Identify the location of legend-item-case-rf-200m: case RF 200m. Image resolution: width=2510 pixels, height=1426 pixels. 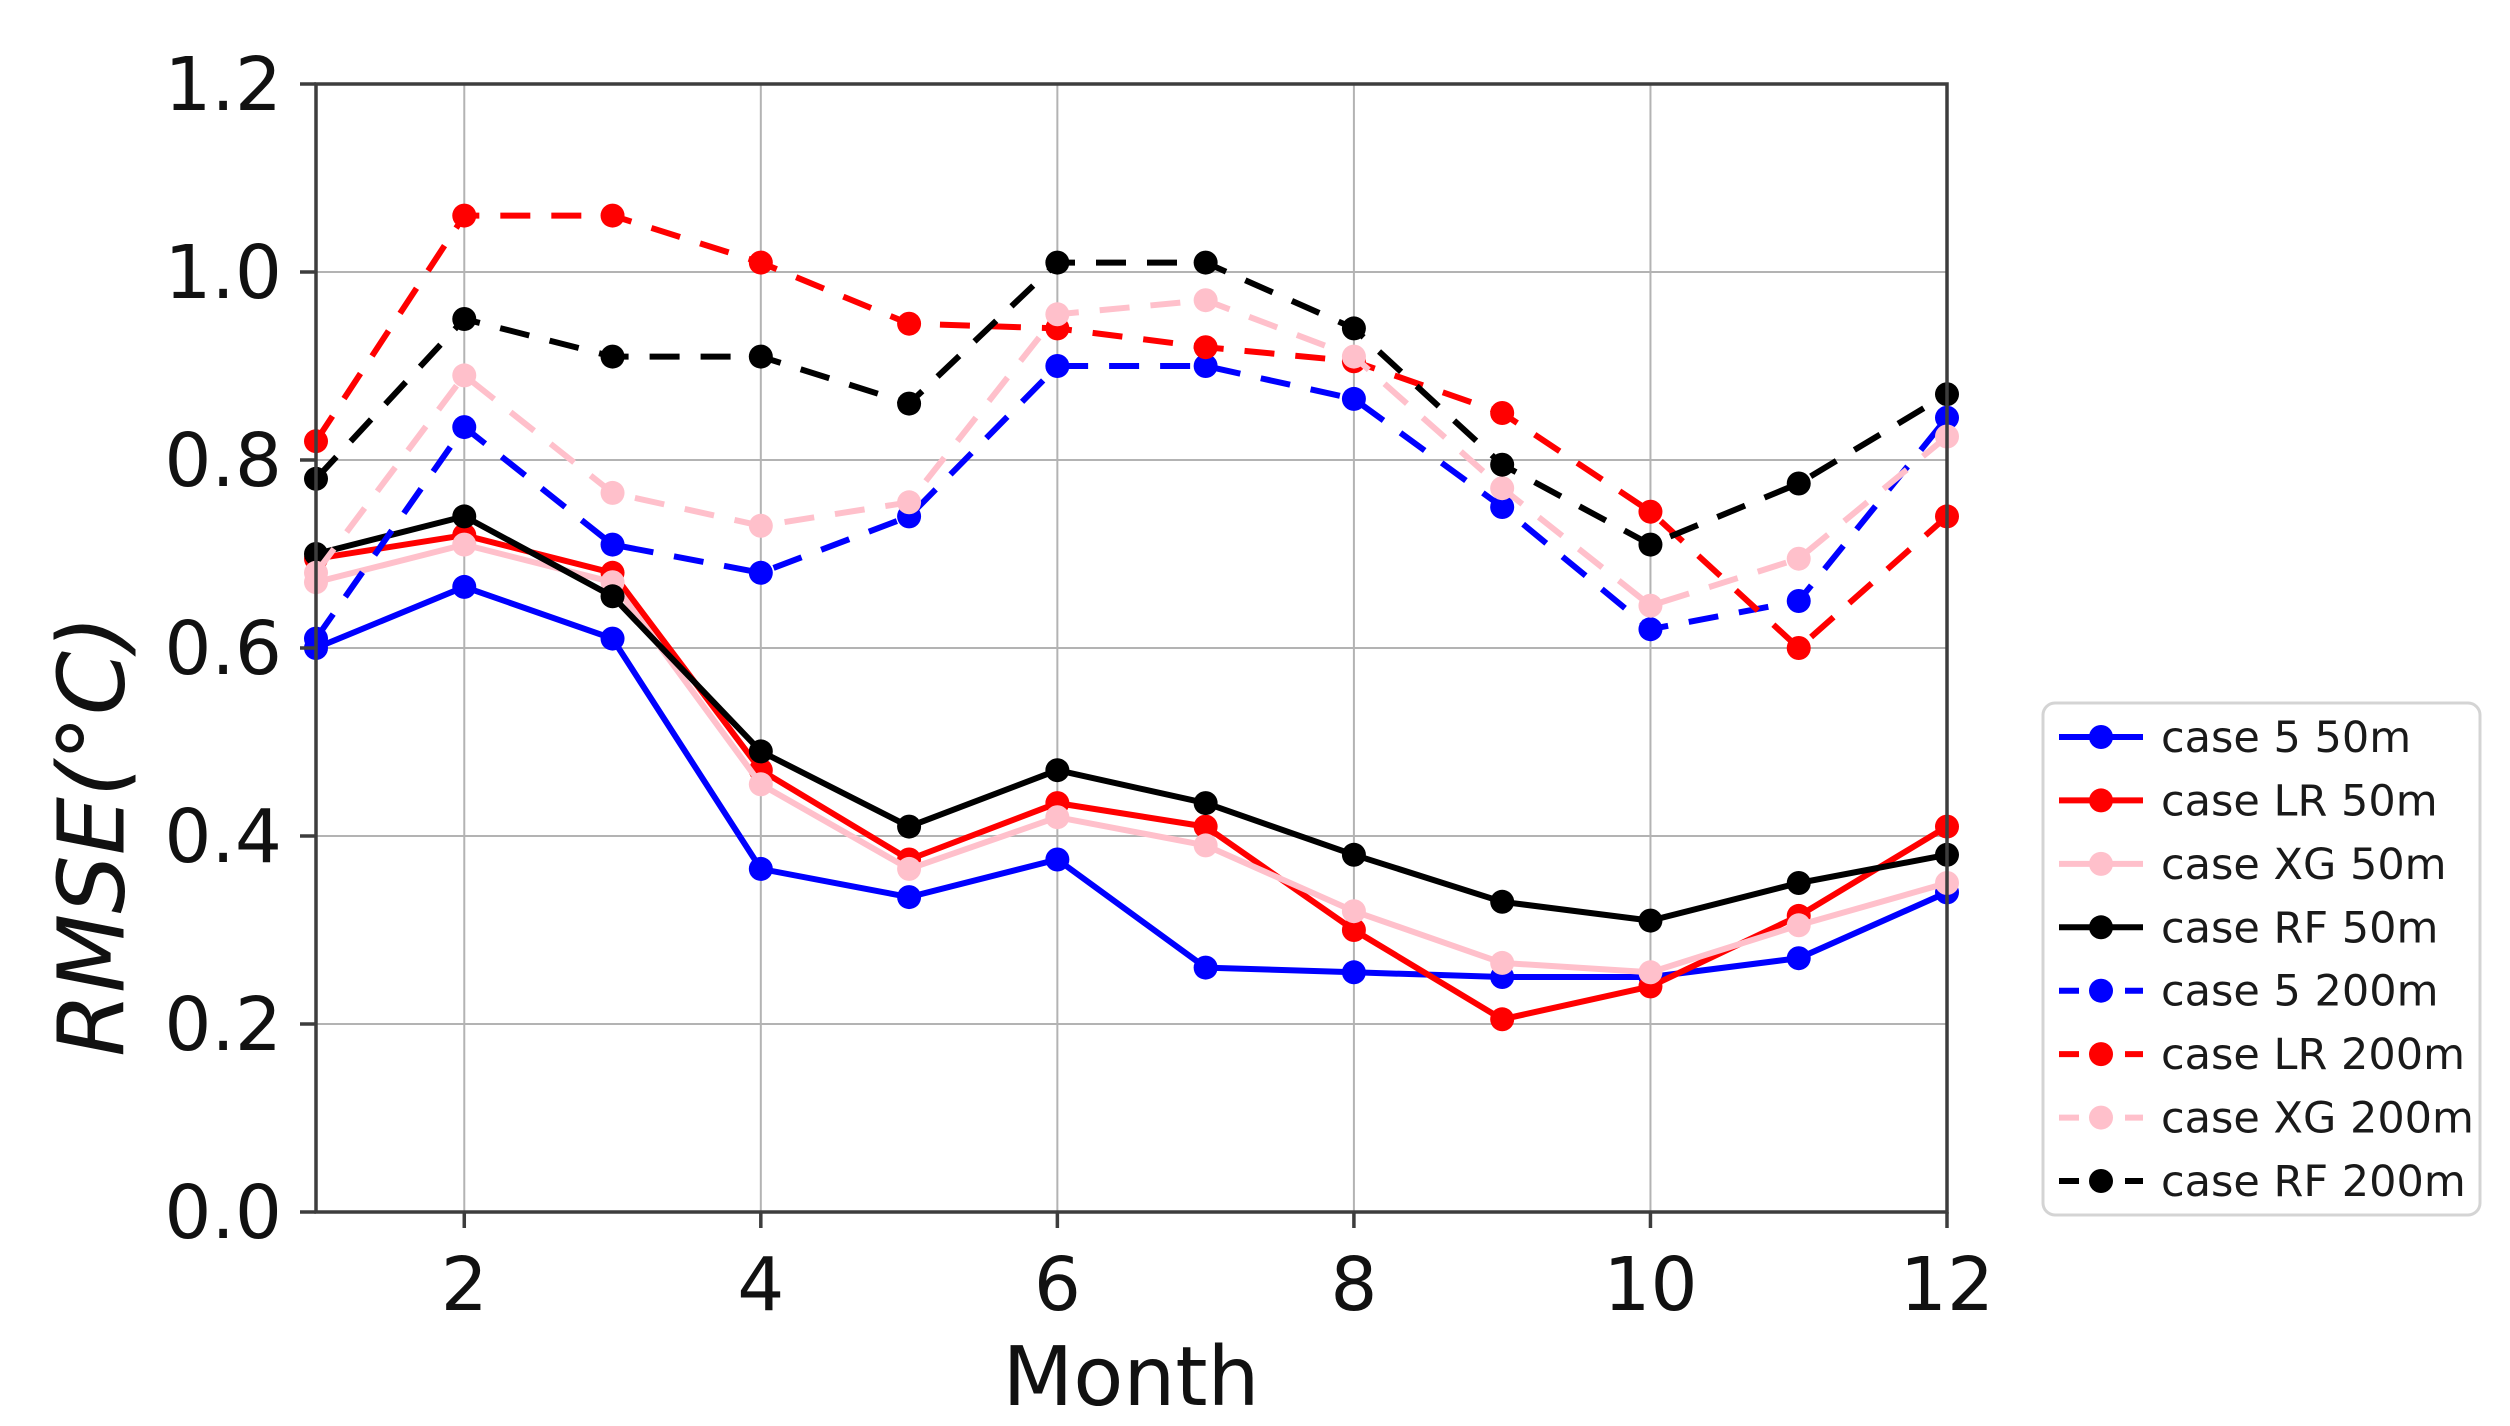
(2262, 1182).